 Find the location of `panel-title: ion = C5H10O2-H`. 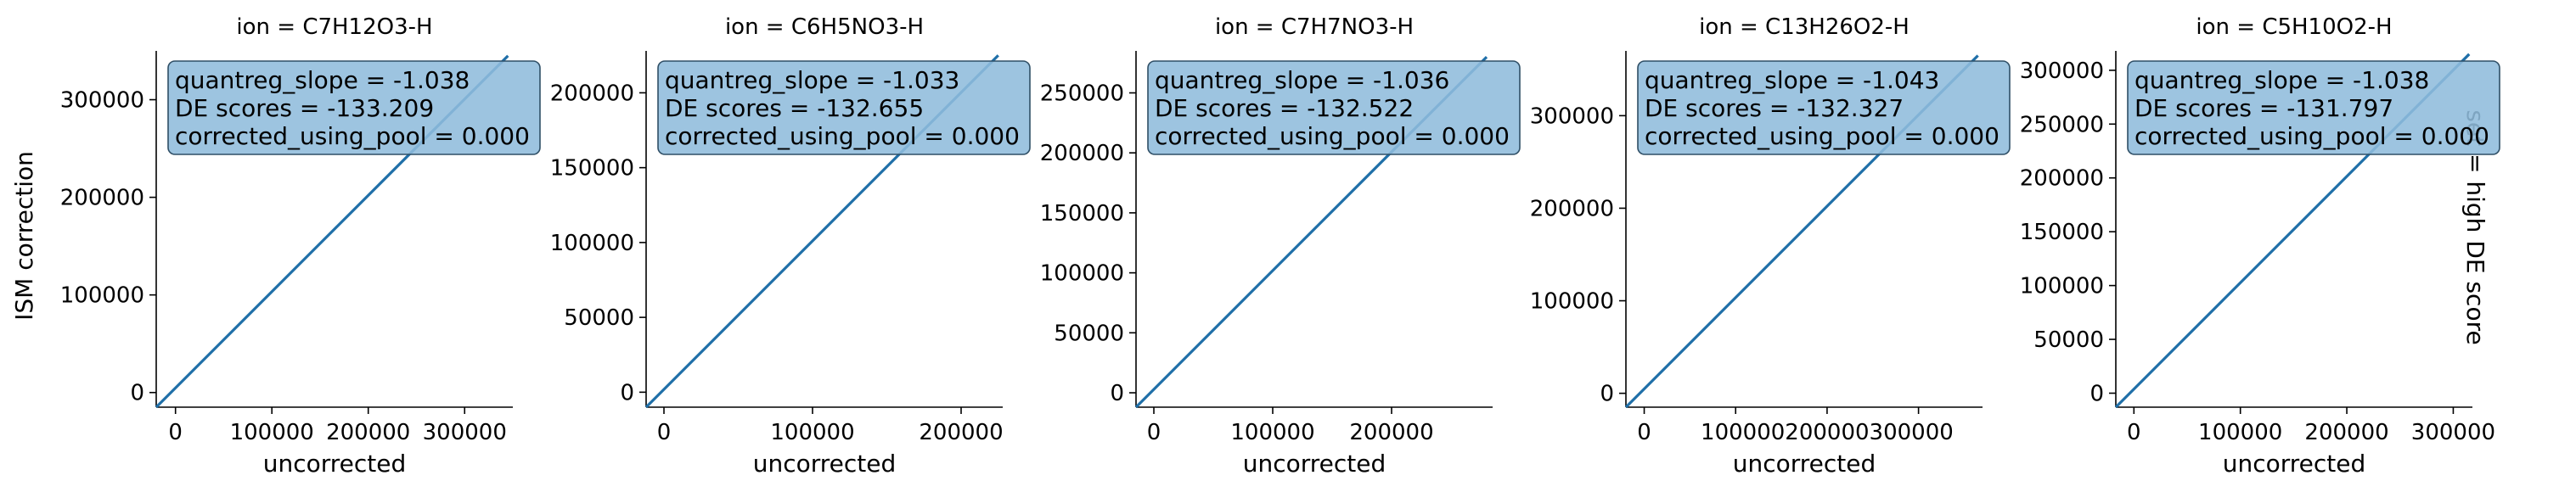

panel-title: ion = C5H10O2-H is located at coordinates (2294, 27).